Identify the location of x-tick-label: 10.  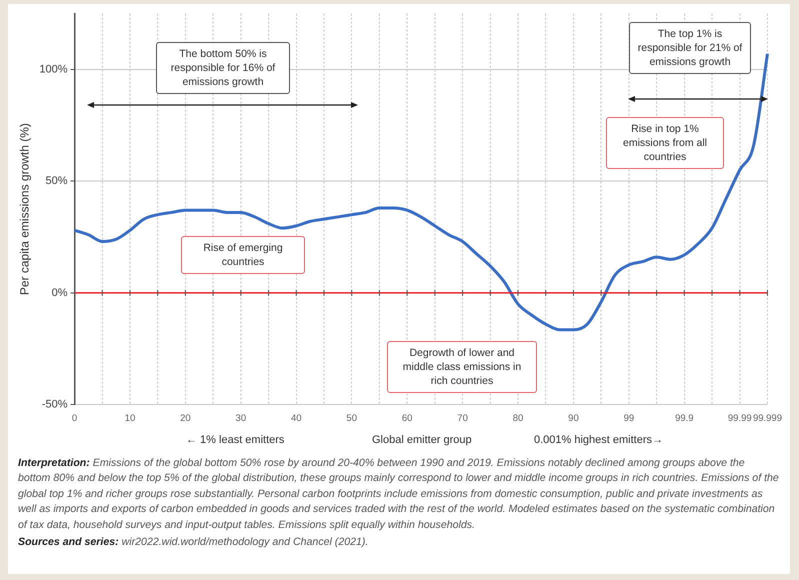
(130, 418).